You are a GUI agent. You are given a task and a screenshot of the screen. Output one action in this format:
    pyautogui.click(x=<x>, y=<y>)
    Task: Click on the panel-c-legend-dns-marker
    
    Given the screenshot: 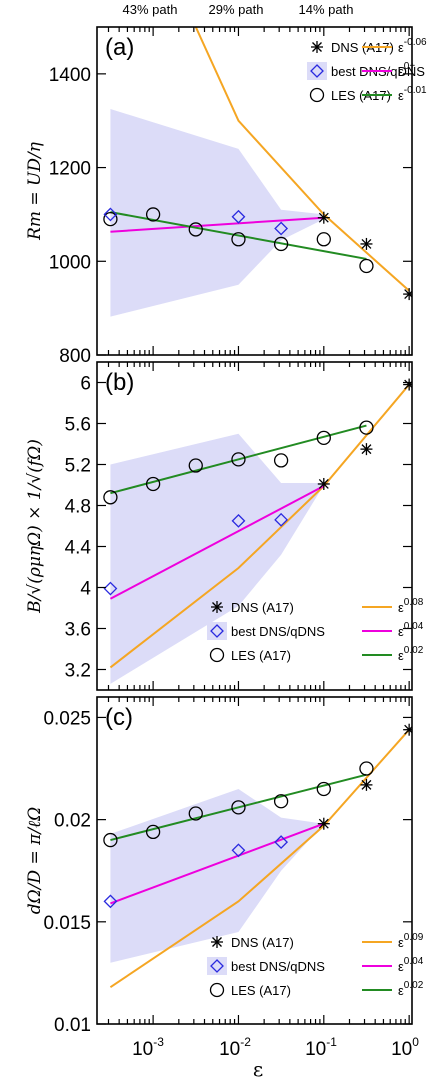 What is the action you would take?
    pyautogui.click(x=217, y=942)
    